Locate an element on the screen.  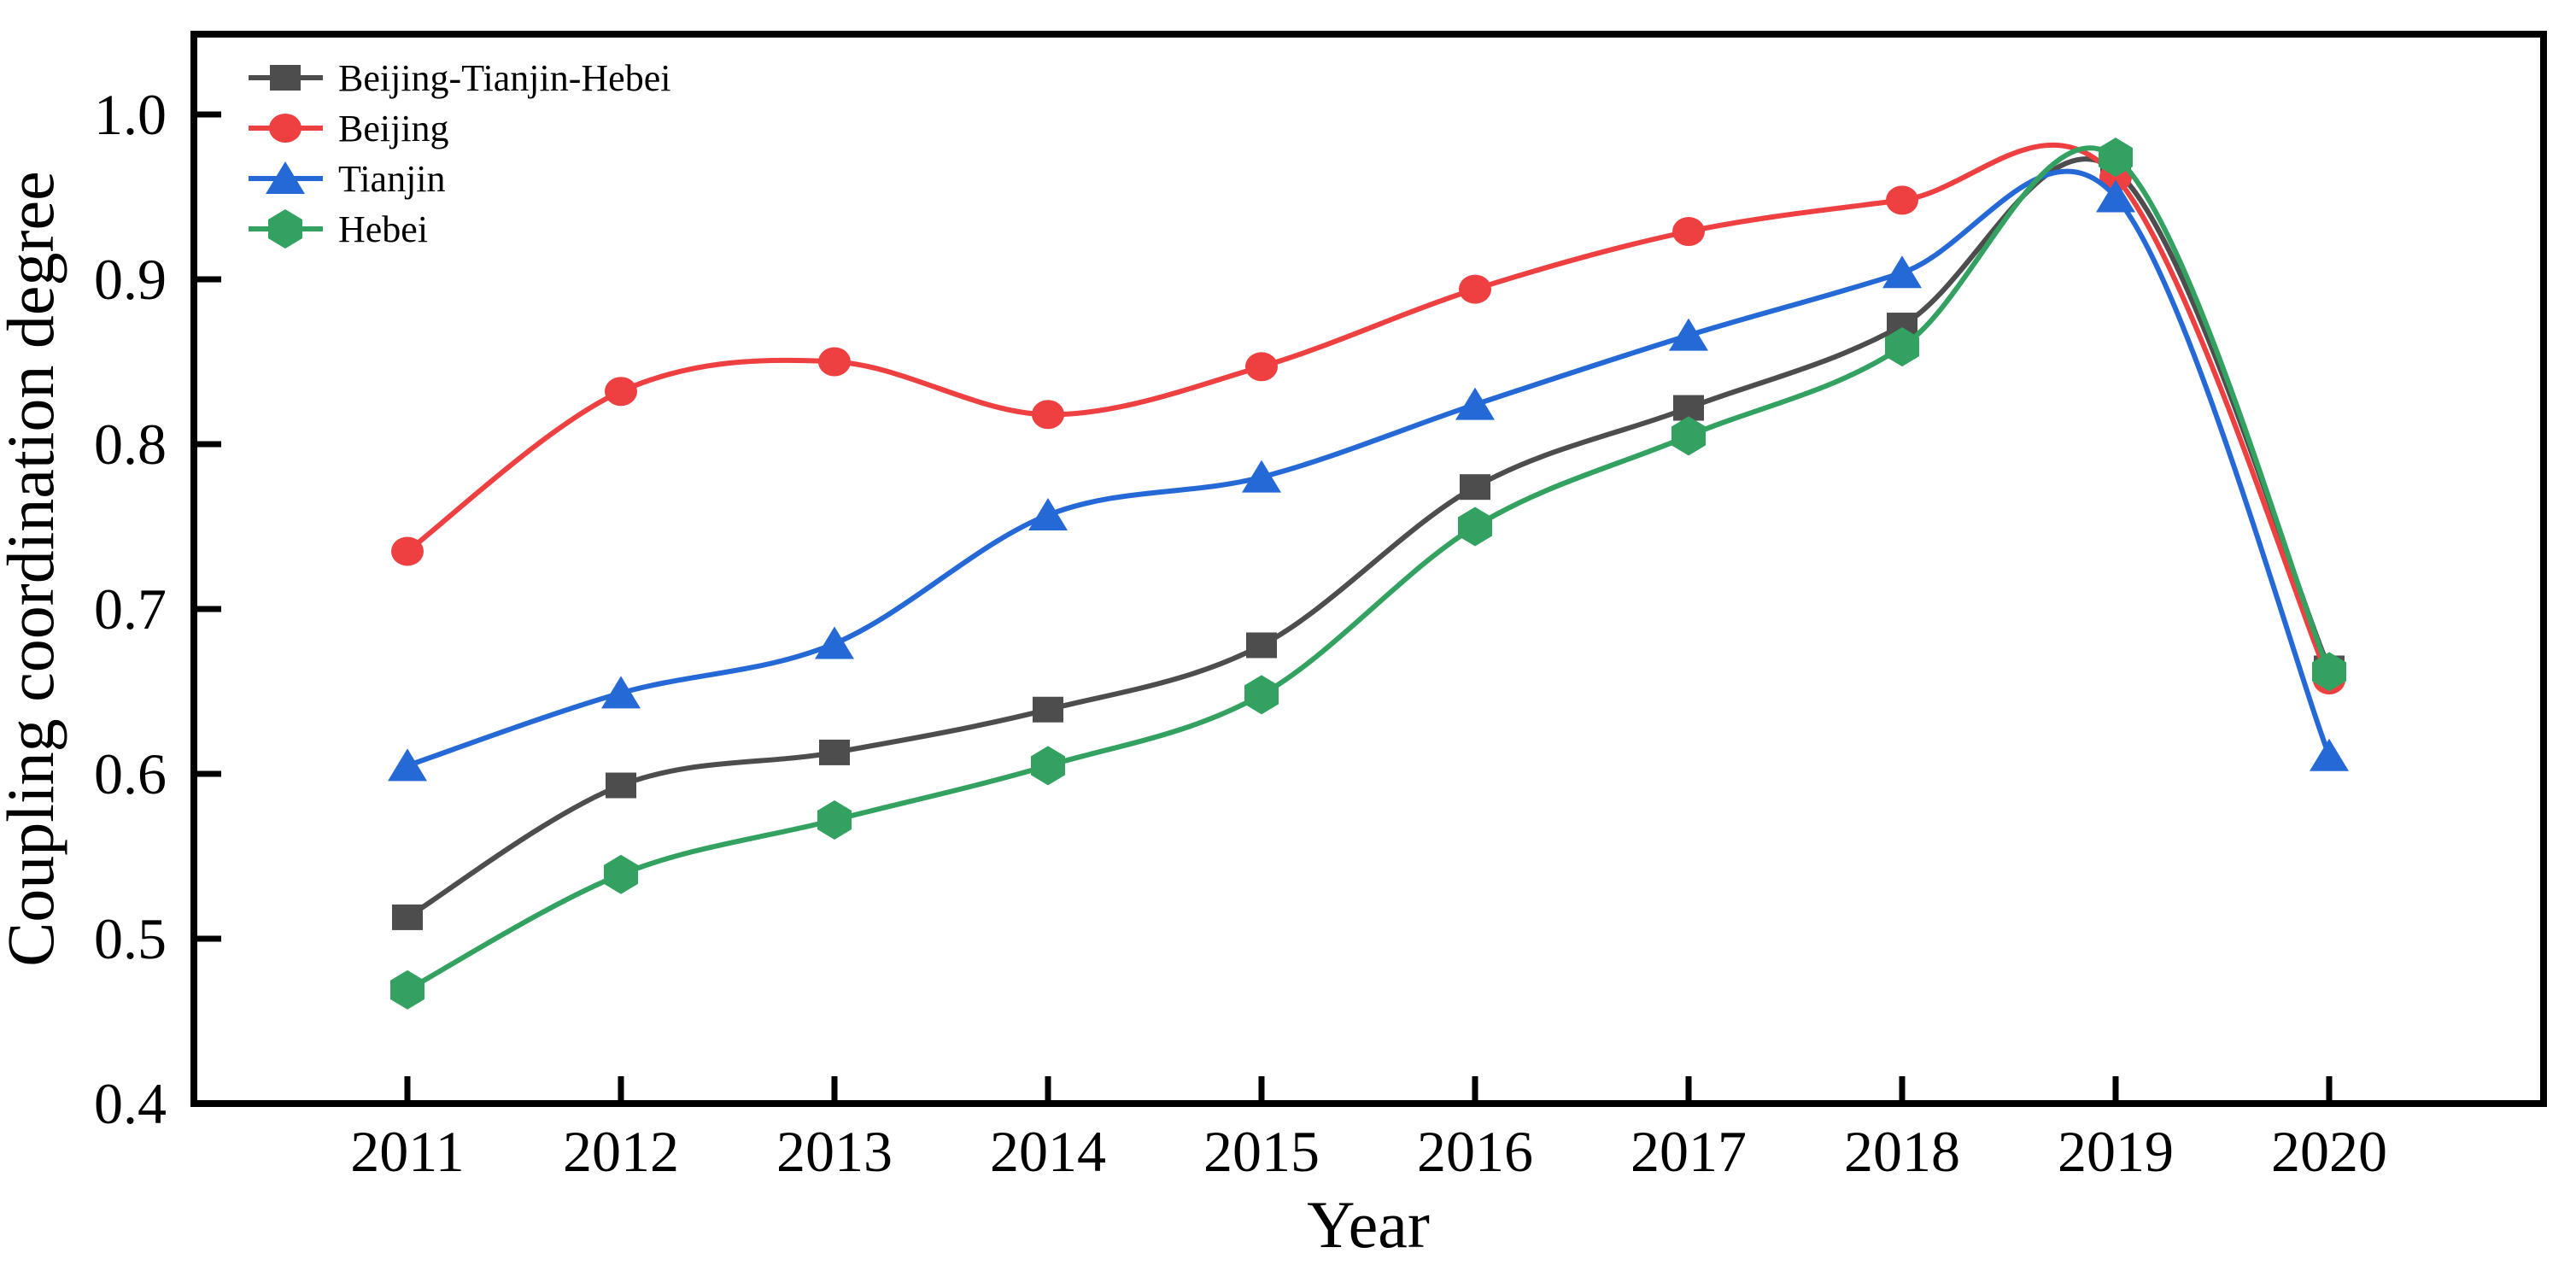
legend-label: Beijing is located at coordinates (393, 128).